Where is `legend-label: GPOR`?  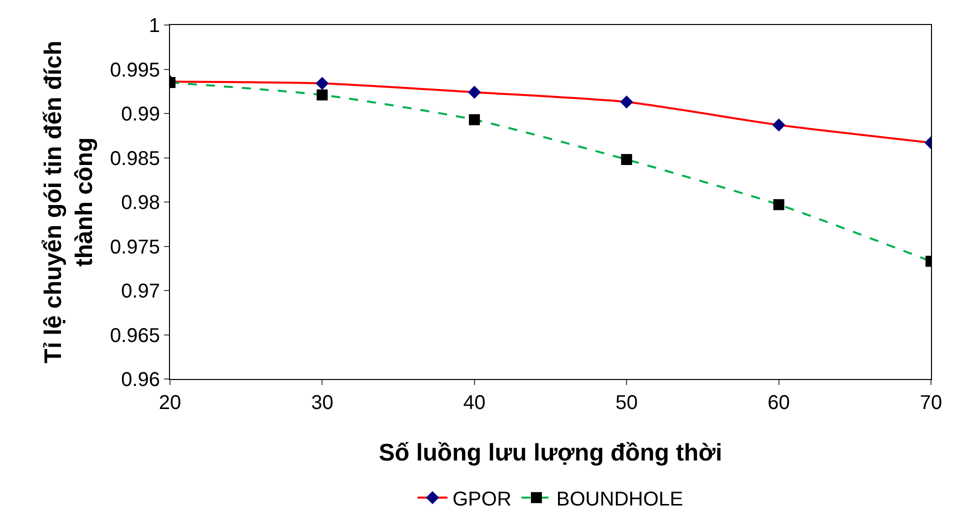
legend-label: GPOR is located at coordinates (482, 499).